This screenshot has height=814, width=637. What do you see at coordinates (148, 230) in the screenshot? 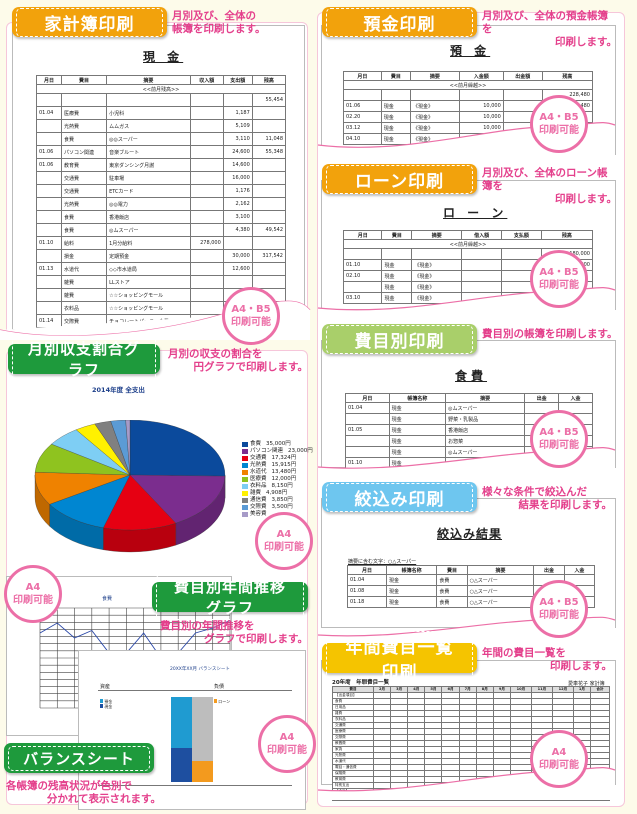
I see `table-cell: ◎ムスーパー` at bounding box center [148, 230].